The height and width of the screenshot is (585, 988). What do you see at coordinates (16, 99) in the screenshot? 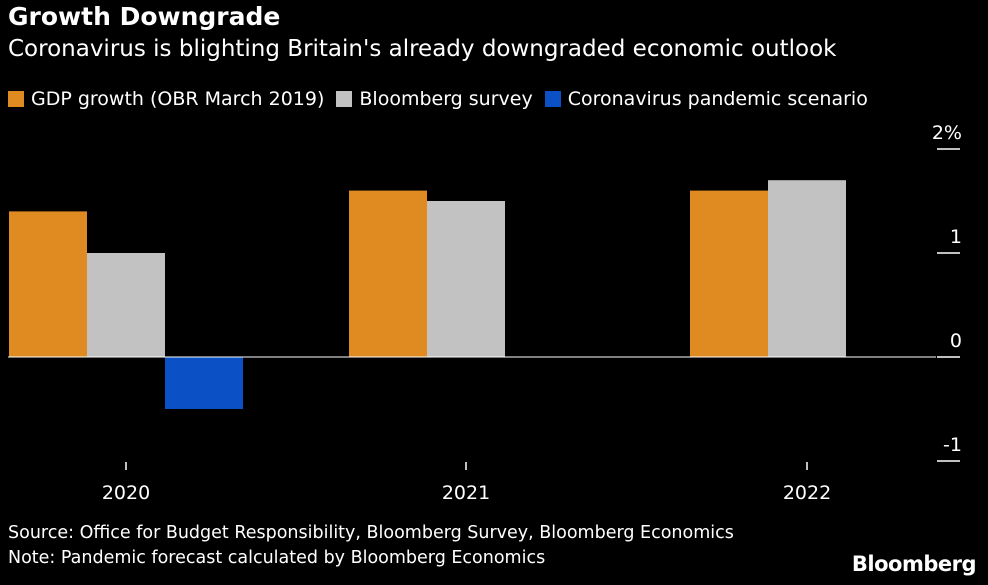
I see `legend-swatch-gdp` at bounding box center [16, 99].